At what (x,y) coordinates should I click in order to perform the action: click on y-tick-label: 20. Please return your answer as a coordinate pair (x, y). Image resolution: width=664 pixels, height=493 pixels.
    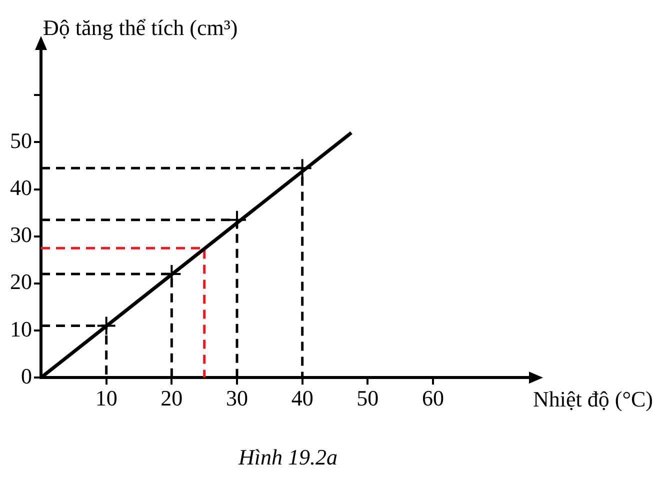
    Looking at the image, I should click on (21, 281).